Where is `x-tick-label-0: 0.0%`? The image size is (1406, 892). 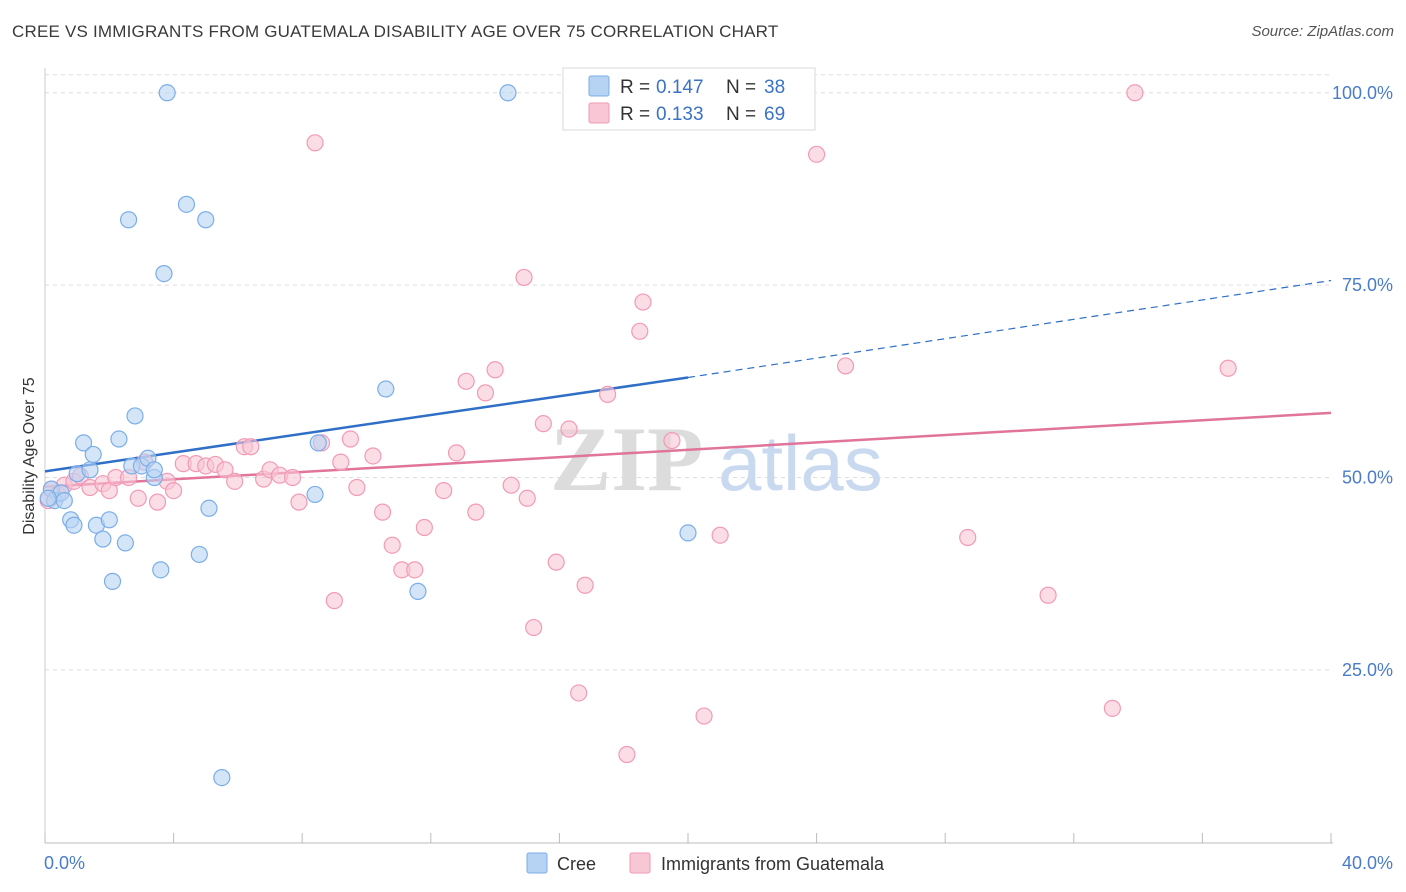
x-tick-label-0: 0.0% is located at coordinates (64, 863).